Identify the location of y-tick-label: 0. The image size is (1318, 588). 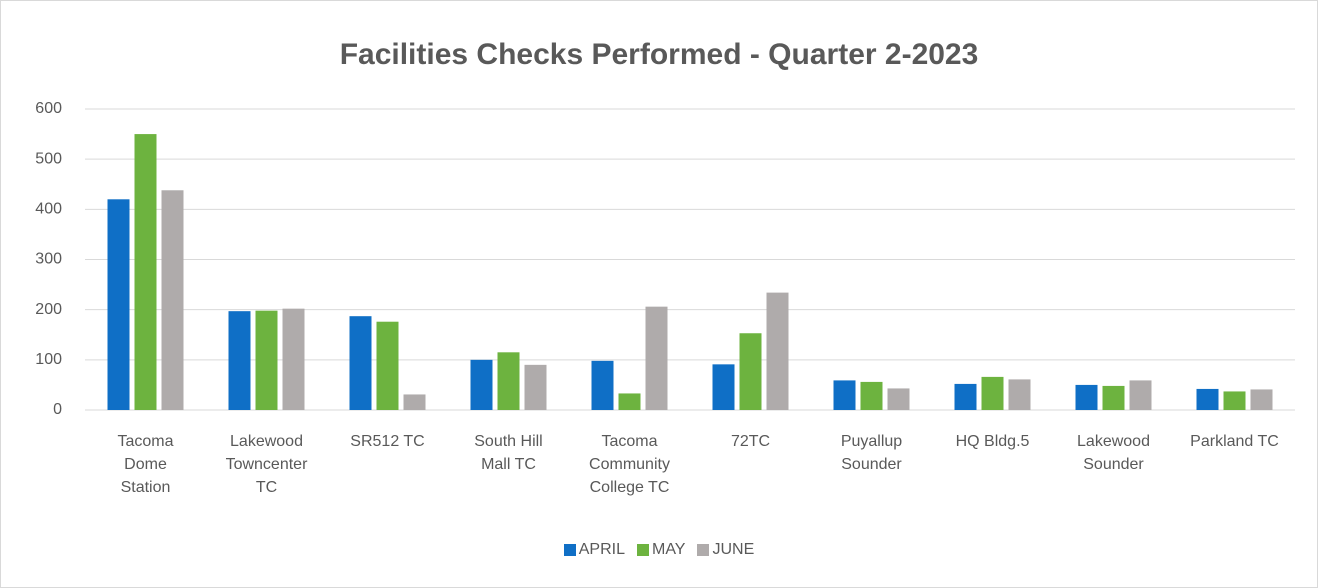
(57, 409).